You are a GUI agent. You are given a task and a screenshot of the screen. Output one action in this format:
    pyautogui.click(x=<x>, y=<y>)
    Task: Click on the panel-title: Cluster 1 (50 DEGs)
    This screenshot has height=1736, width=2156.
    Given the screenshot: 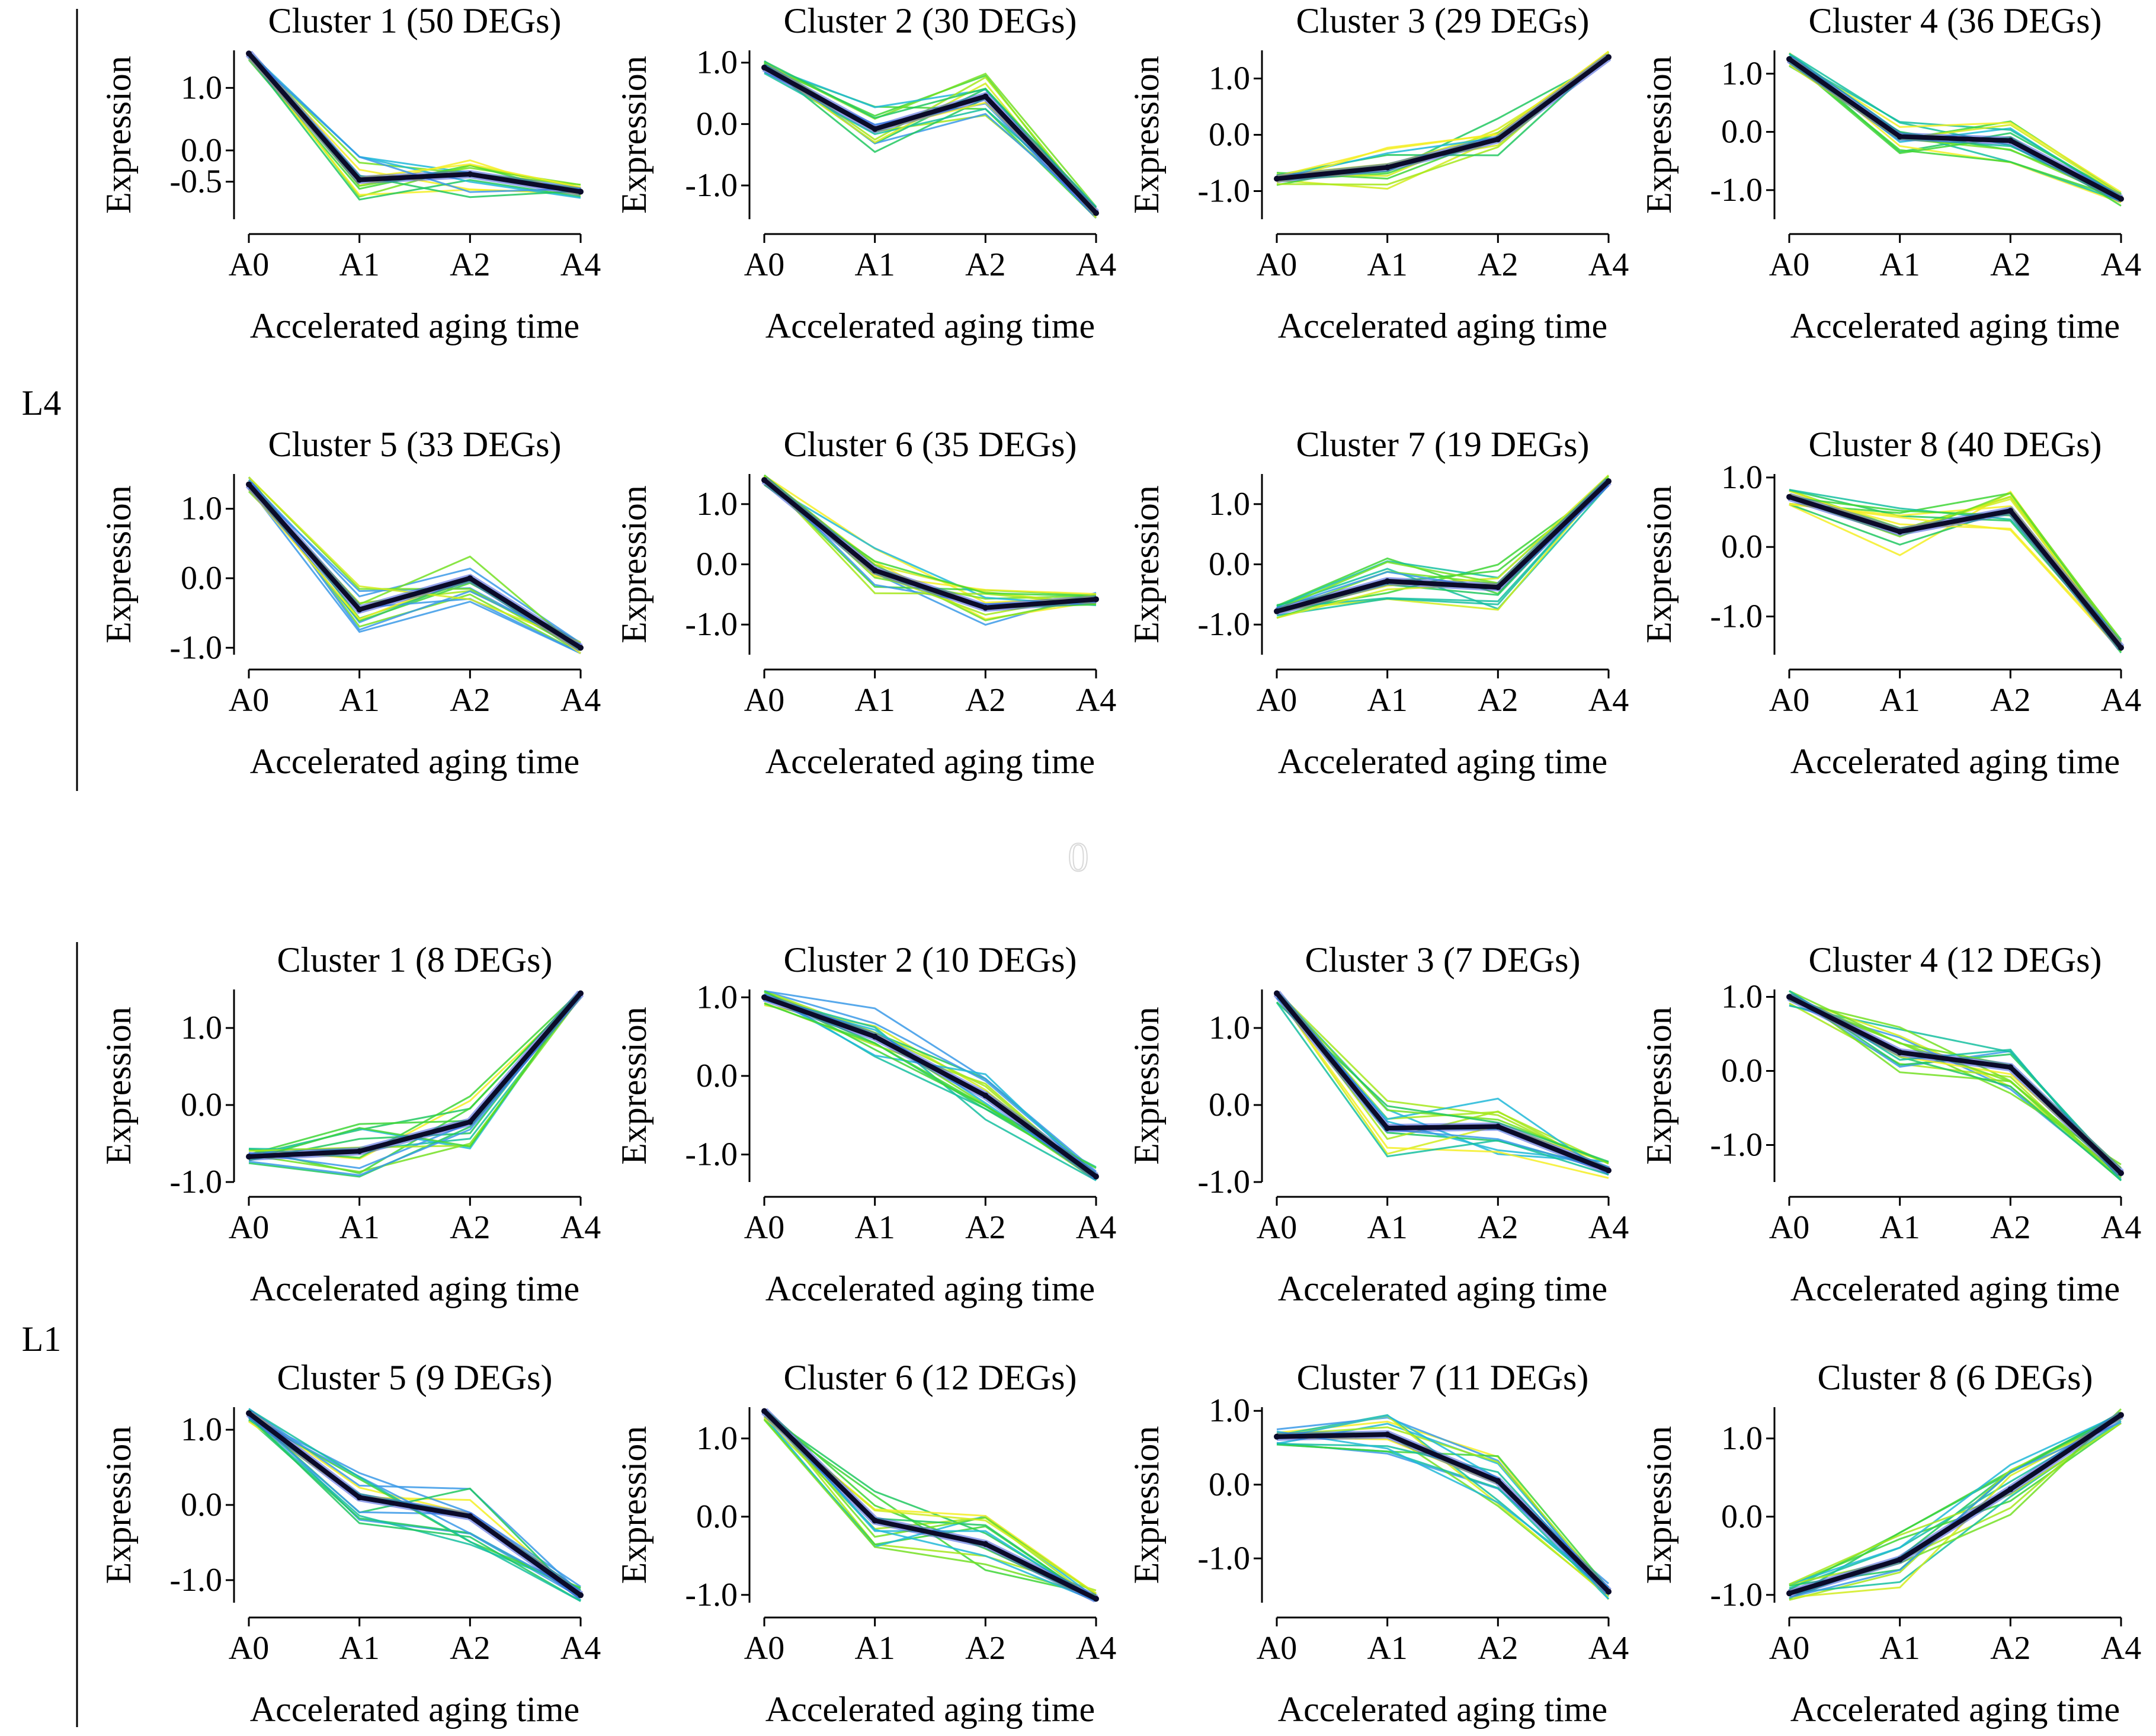 What is the action you would take?
    pyautogui.click(x=415, y=20)
    